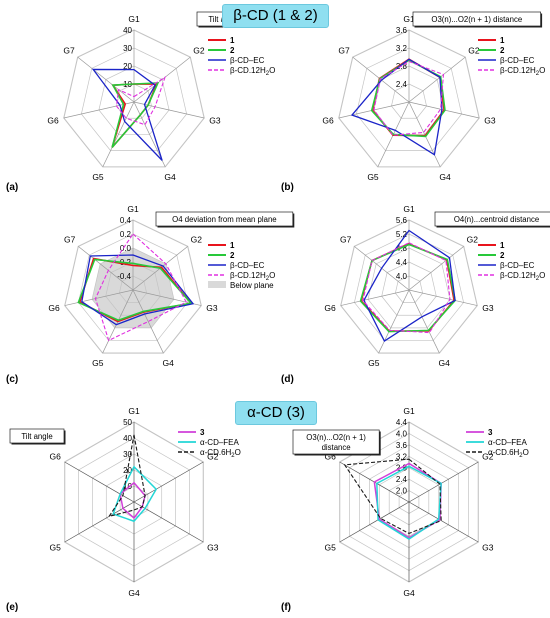  What do you see at coordinates (402, 234) in the screenshot?
I see `tick-label: 5.2` at bounding box center [402, 234].